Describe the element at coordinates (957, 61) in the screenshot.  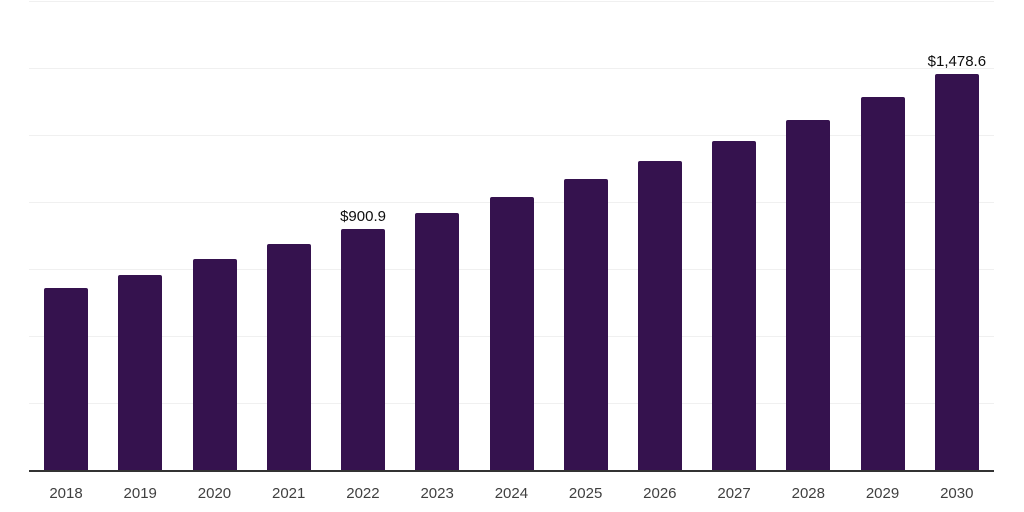
I see `value-label-2030: $1,478.6` at that location.